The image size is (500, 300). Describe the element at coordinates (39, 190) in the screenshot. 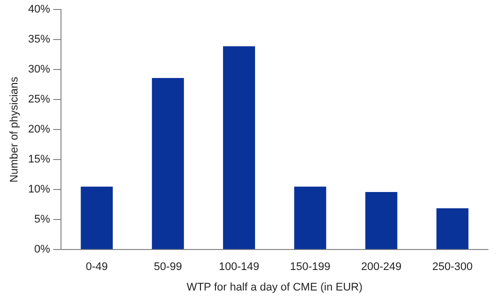

I see `y-tick-label: 10%` at that location.